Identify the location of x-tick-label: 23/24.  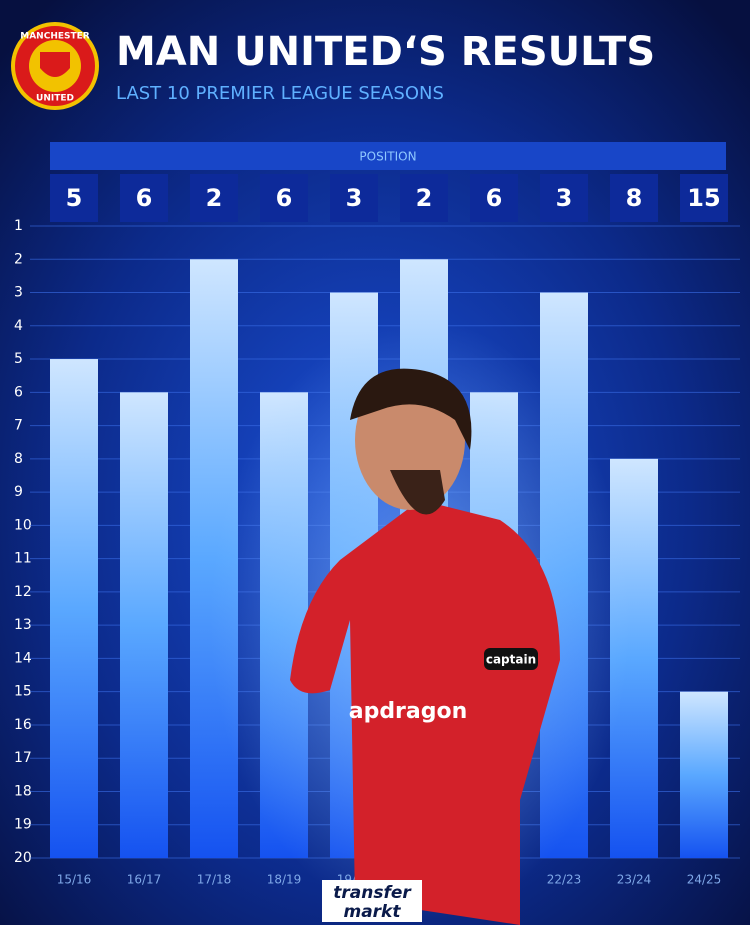
(634, 880).